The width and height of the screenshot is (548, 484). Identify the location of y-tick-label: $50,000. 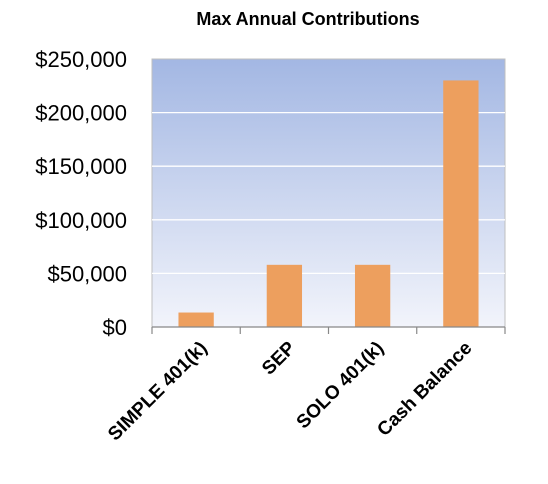
(87, 273).